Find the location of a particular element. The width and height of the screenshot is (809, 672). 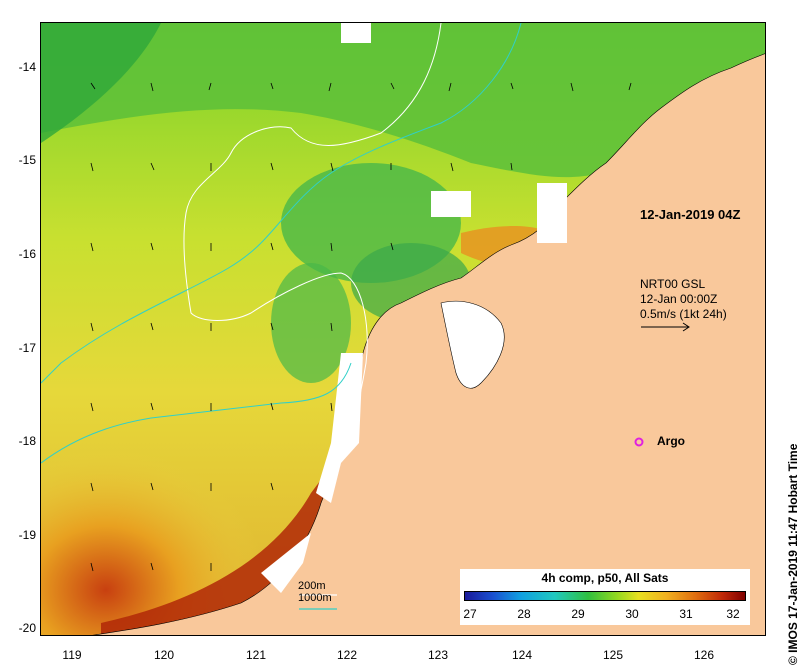

isobath-200m-label: 200m is located at coordinates (312, 586).